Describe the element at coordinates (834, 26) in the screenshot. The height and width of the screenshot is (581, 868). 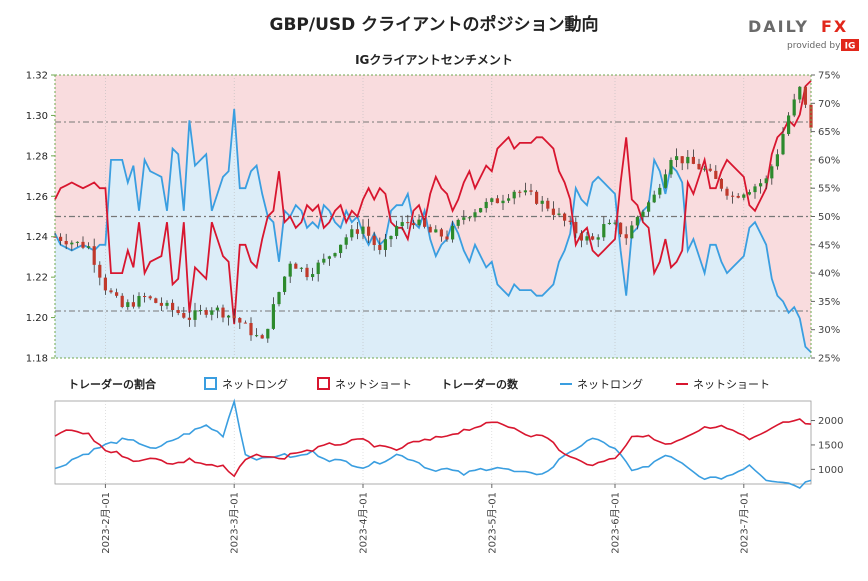
I see `logo-fx: FX` at that location.